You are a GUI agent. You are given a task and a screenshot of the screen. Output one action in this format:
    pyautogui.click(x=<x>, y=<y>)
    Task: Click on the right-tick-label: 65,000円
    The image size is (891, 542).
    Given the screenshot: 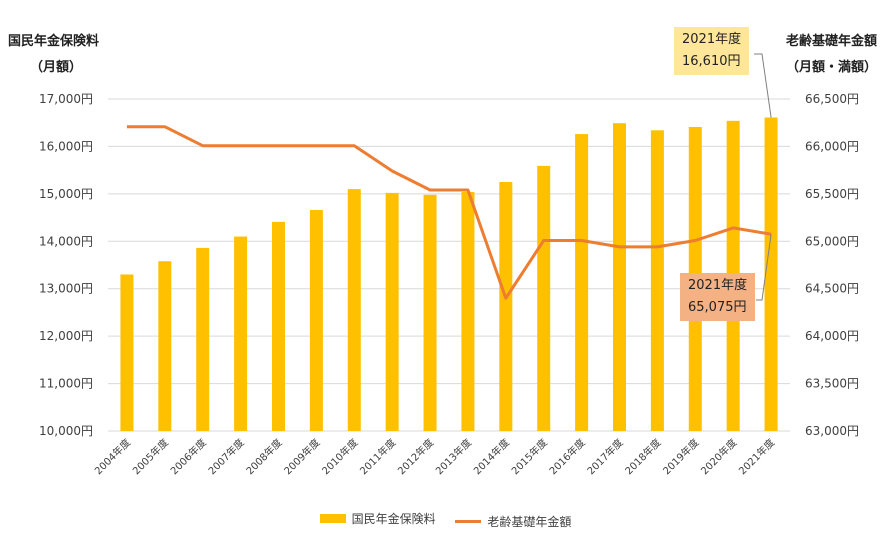 What is the action you would take?
    pyautogui.click(x=832, y=241)
    